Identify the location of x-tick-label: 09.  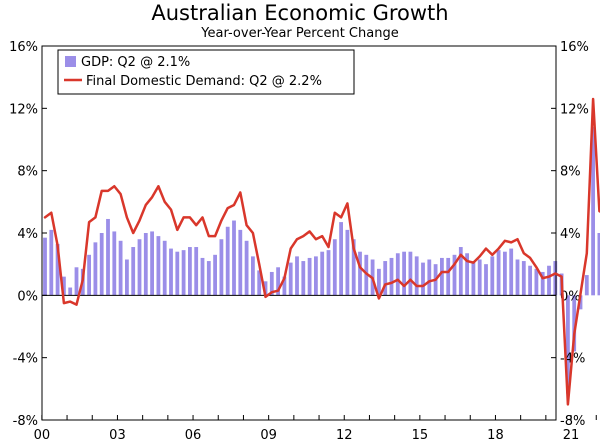
(268, 435).